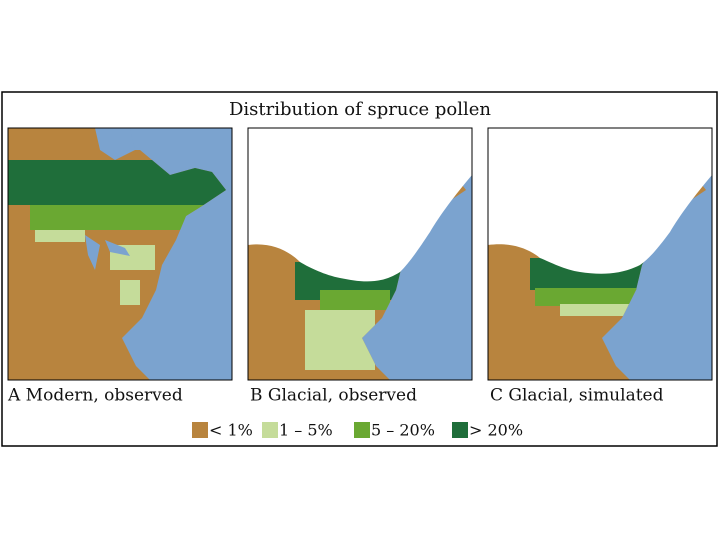  What do you see at coordinates (95, 396) in the screenshot?
I see `panel-label: A Modern, observed` at bounding box center [95, 396].